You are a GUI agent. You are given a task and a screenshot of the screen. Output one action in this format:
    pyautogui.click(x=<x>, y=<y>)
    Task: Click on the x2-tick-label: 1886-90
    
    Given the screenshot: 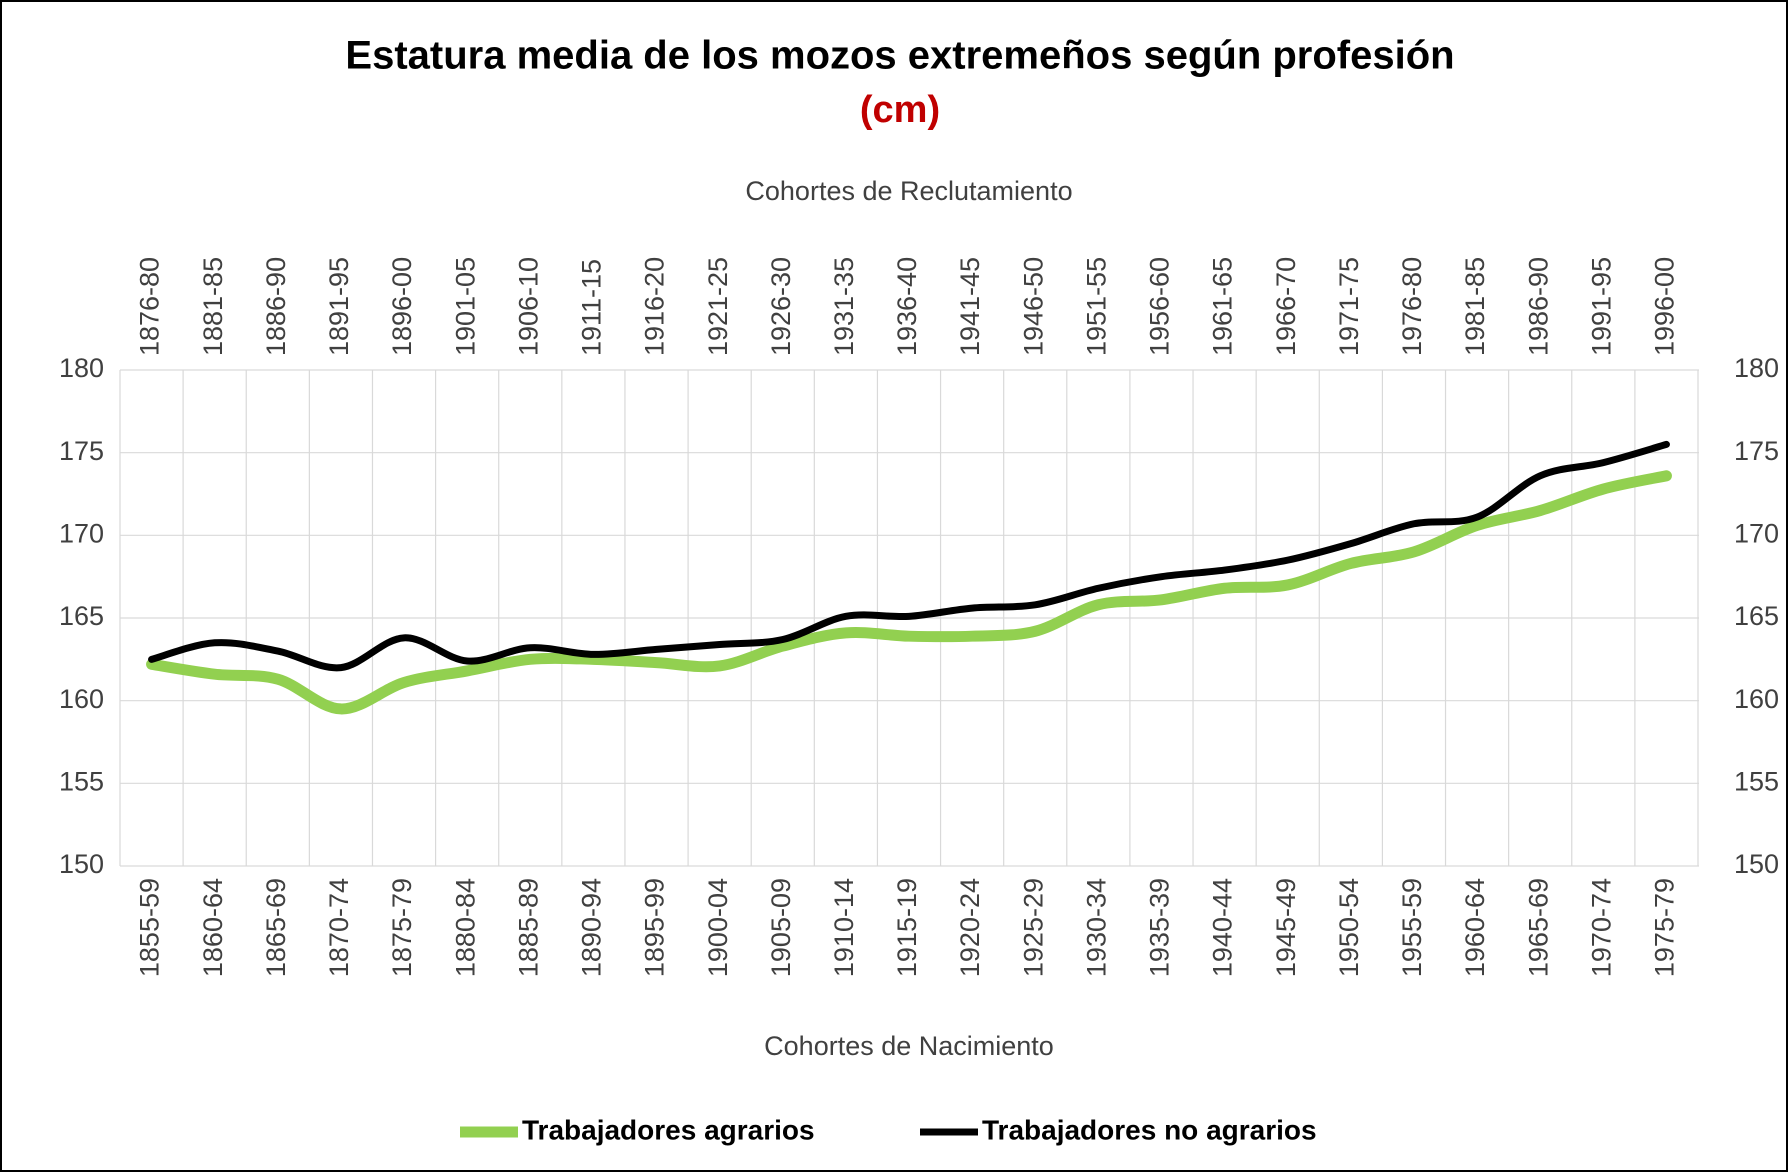 What is the action you would take?
    pyautogui.click(x=276, y=306)
    